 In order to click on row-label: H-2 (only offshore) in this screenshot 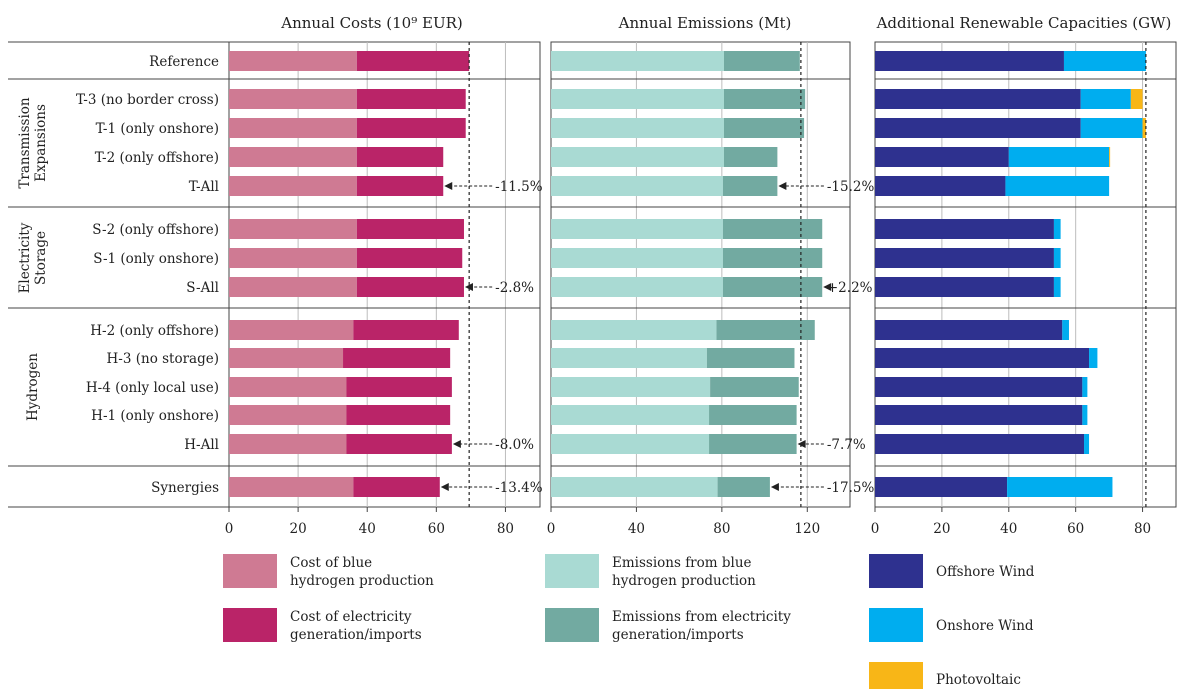, I will do `click(154, 331)`.